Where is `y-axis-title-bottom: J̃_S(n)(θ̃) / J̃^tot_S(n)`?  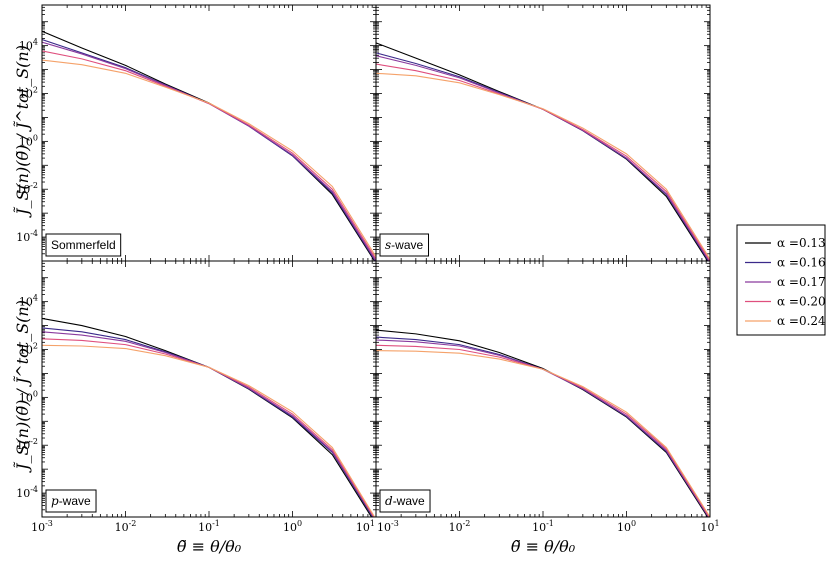 y-axis-title-bottom: J̃_S(n)(θ̃) / J̃^tot_S(n) is located at coordinates (22, 386).